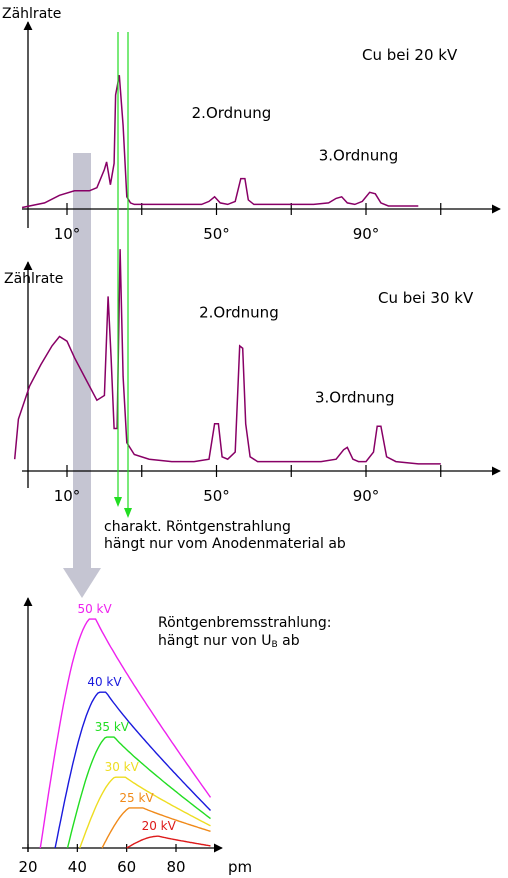  I want to click on spectrum-line, so click(220, 142).